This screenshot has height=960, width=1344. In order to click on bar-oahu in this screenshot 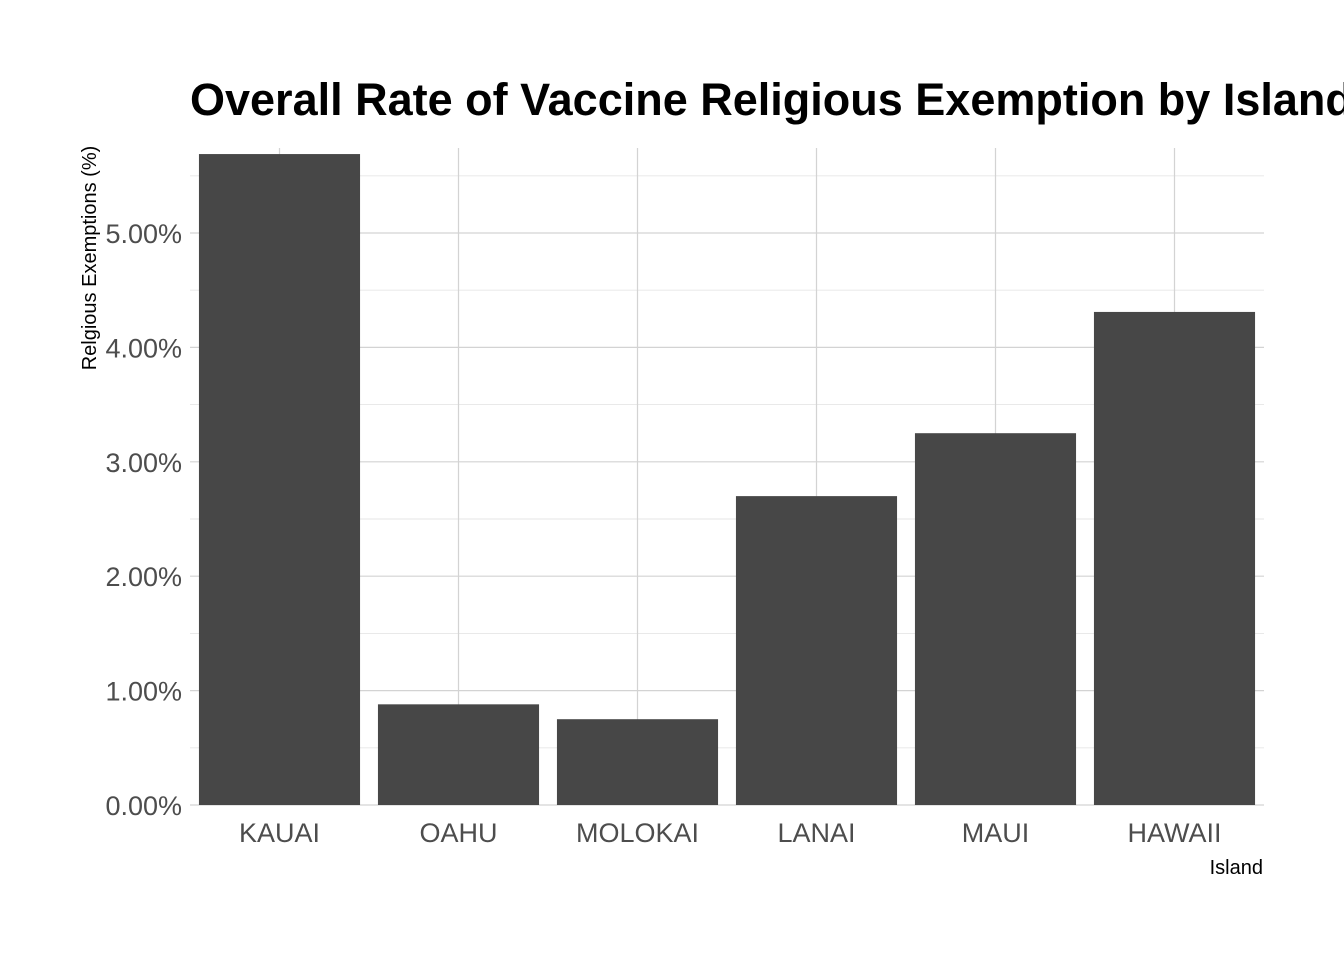, I will do `click(458, 754)`.